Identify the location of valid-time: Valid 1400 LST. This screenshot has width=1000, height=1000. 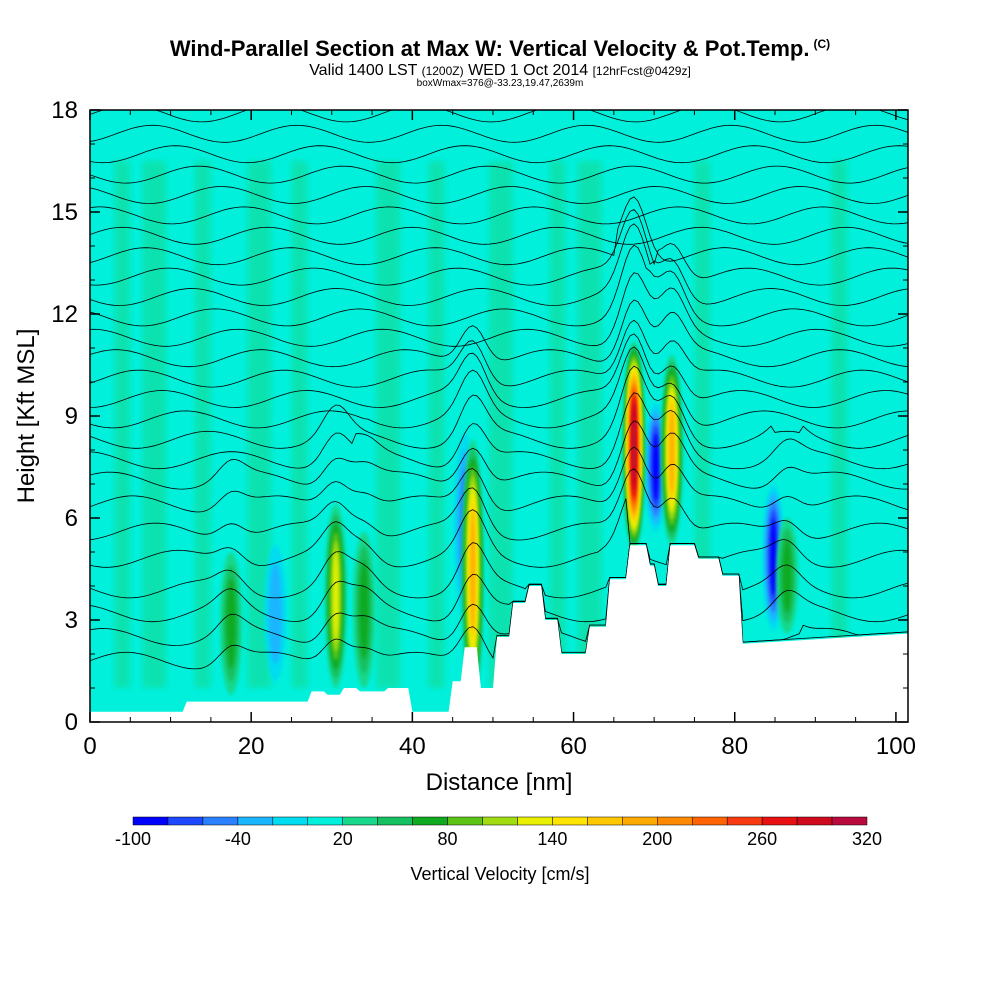
(363, 70).